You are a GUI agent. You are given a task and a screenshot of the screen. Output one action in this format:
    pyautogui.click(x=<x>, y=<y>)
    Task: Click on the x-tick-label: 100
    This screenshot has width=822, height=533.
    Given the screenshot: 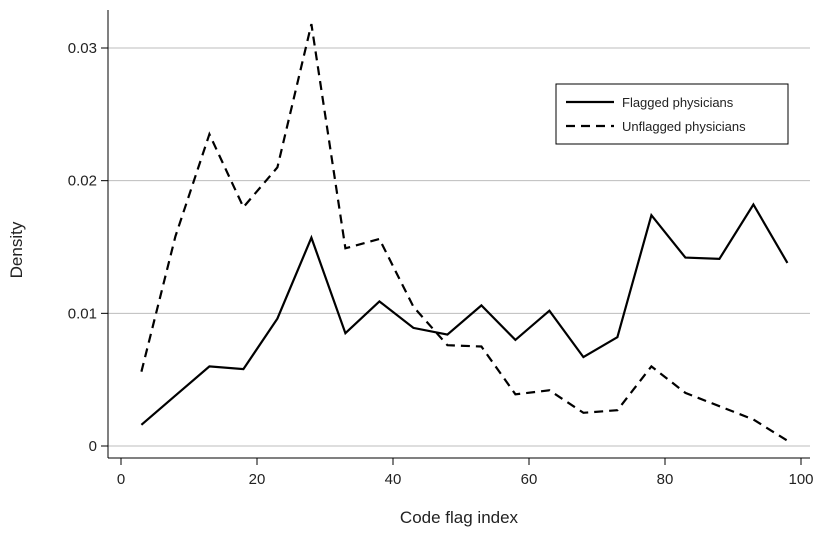 What is the action you would take?
    pyautogui.click(x=800, y=479)
    